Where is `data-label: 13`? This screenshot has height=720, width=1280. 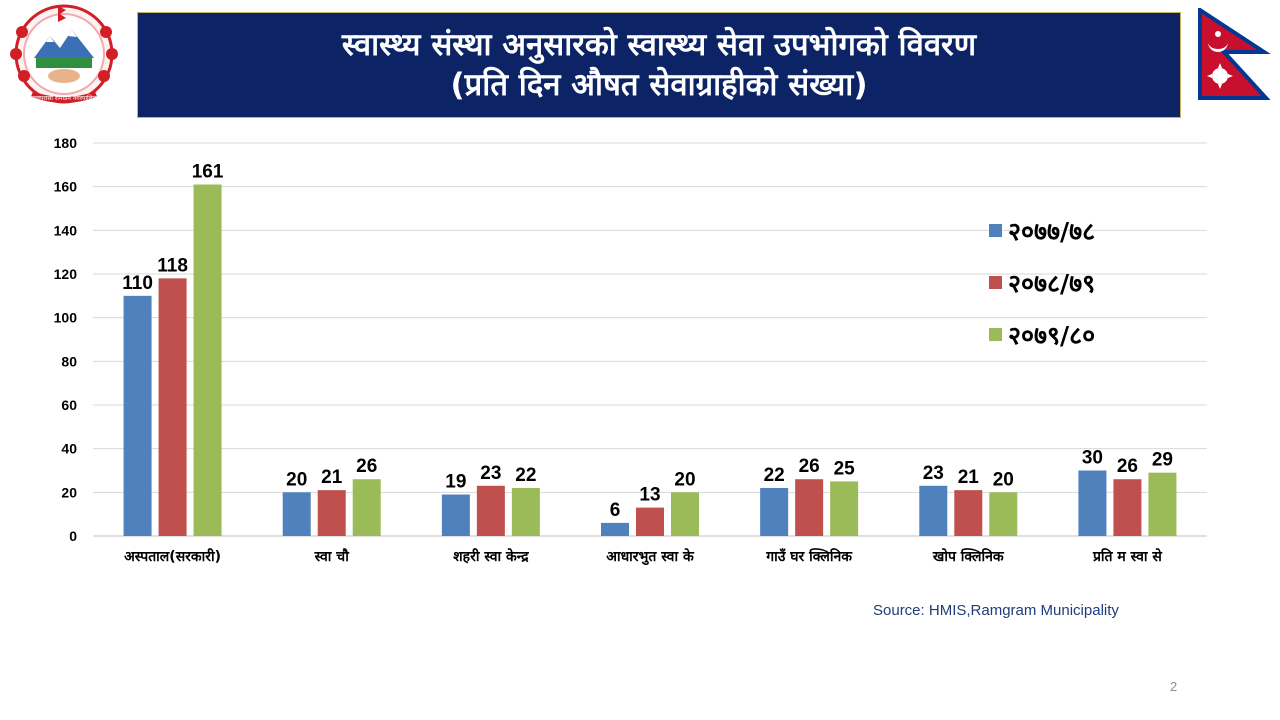 data-label: 13 is located at coordinates (649, 495).